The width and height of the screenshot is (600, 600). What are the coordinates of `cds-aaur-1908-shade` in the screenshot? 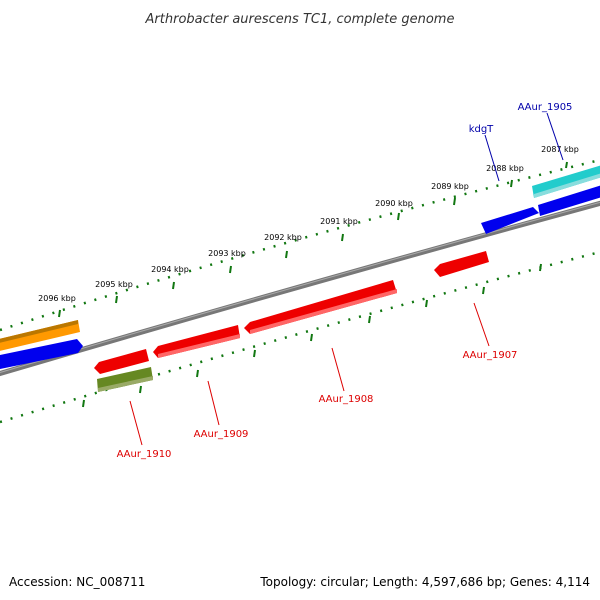 It's located at (323, 311).